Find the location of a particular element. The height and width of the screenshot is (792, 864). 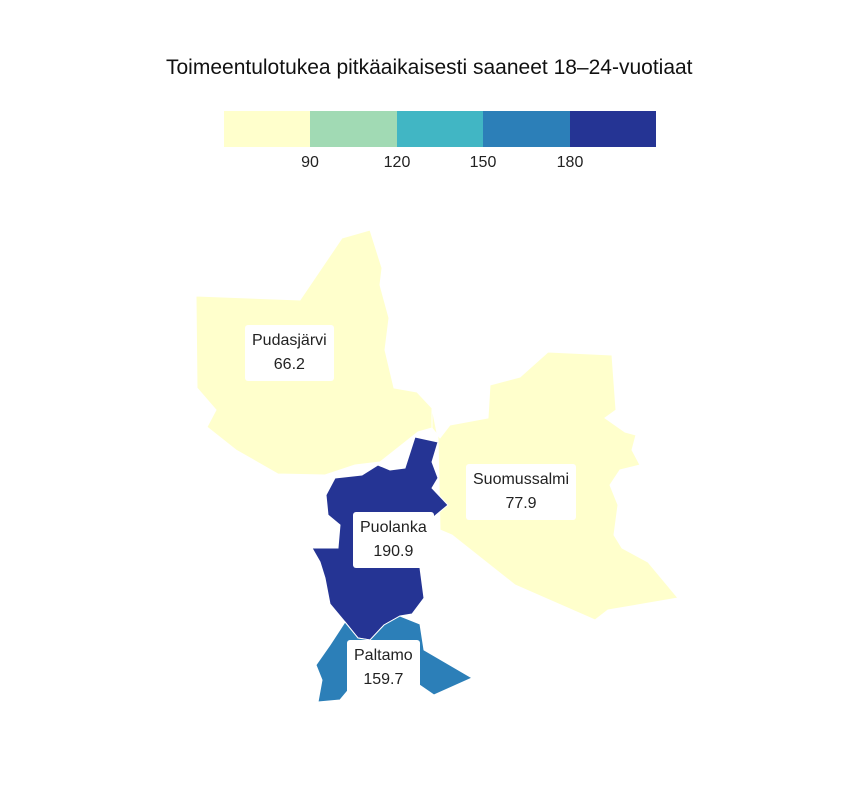

region-name: Suomussalmi is located at coordinates (521, 479).